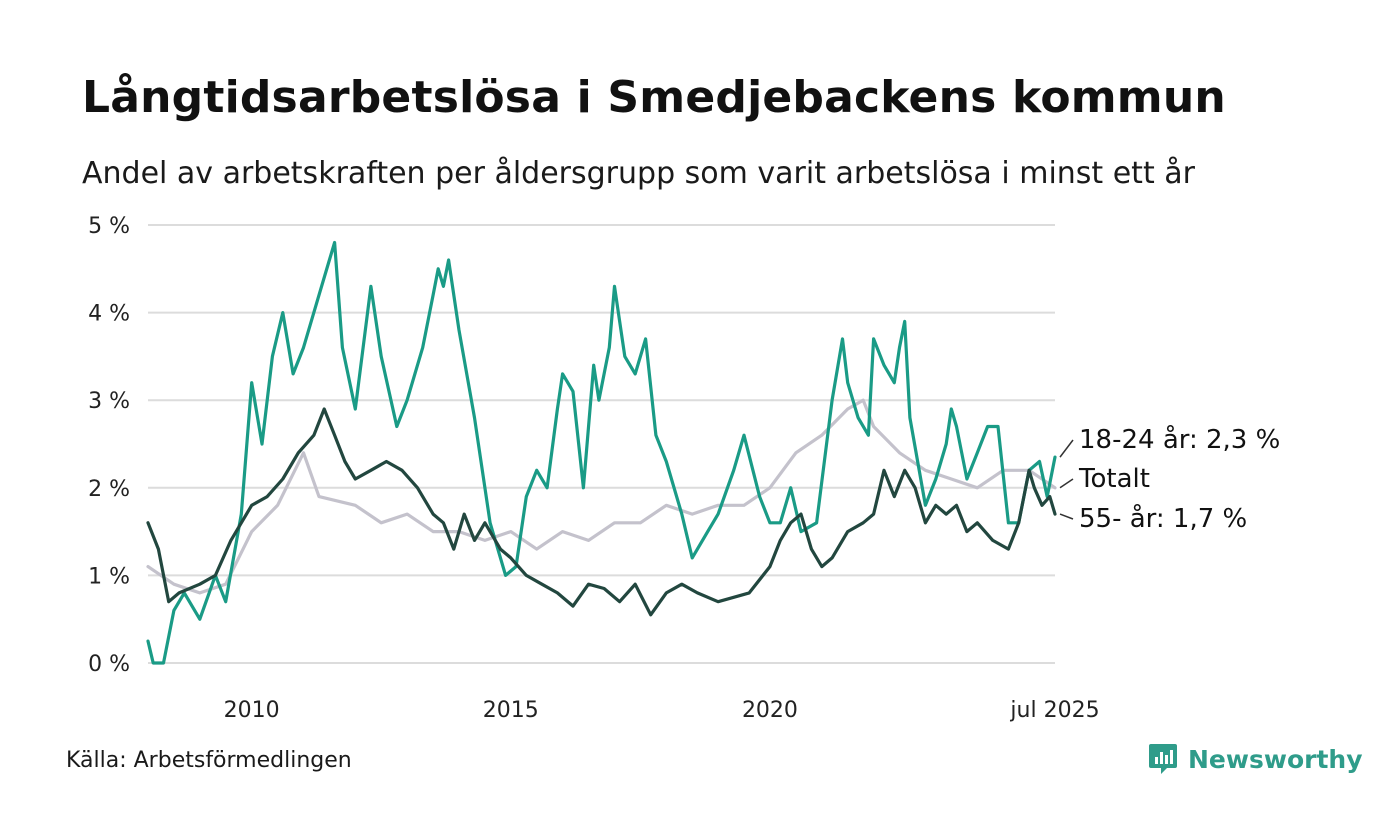  I want to click on newsworthy-logo-icon, so click(1163, 759).